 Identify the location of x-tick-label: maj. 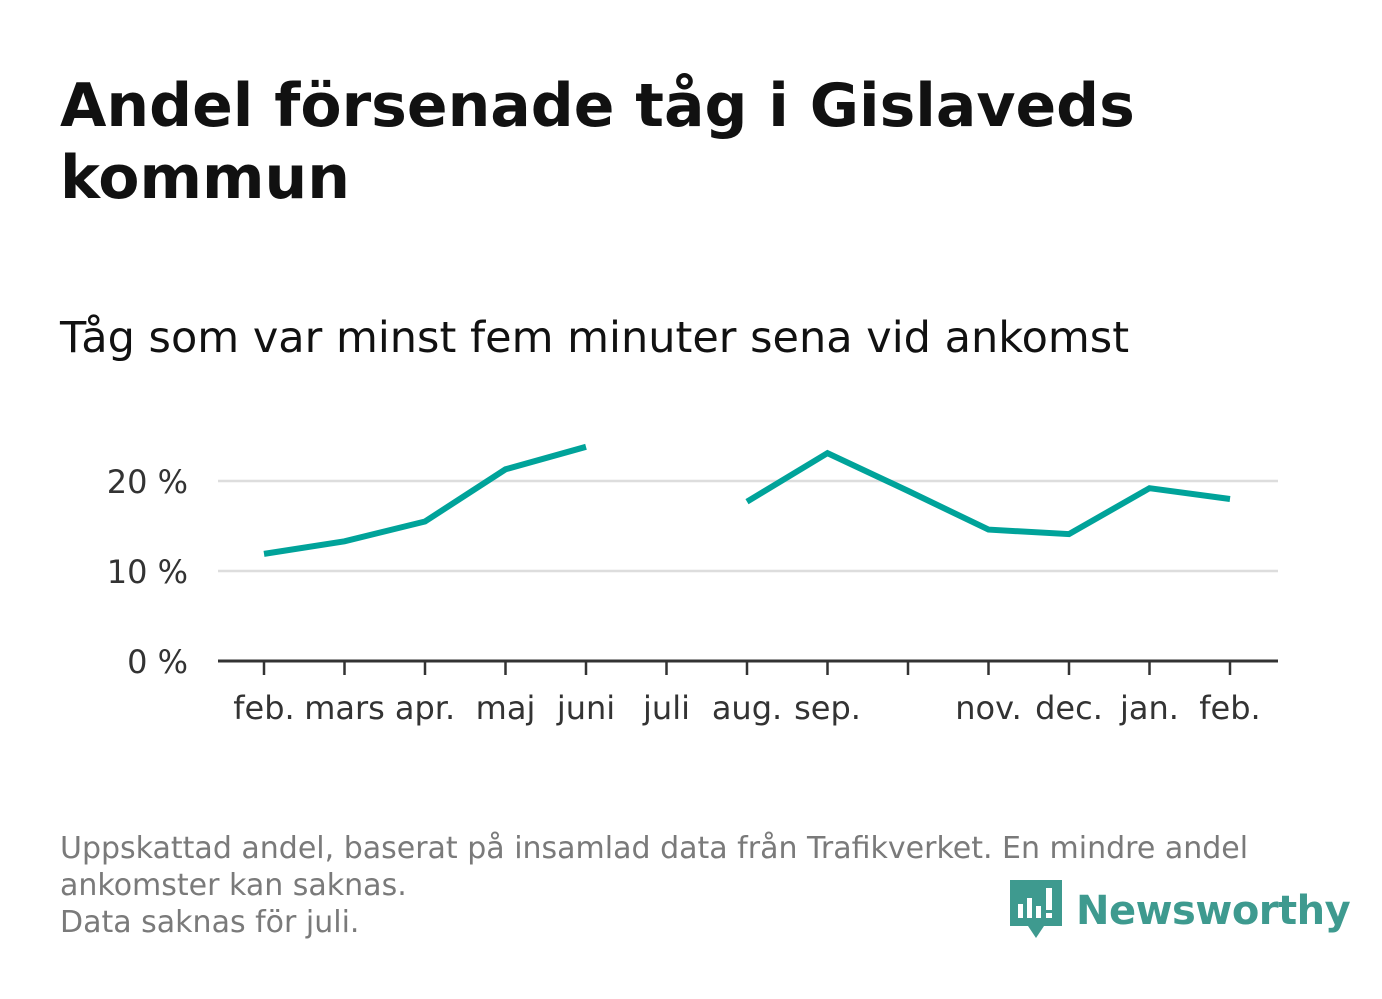
(506, 708).